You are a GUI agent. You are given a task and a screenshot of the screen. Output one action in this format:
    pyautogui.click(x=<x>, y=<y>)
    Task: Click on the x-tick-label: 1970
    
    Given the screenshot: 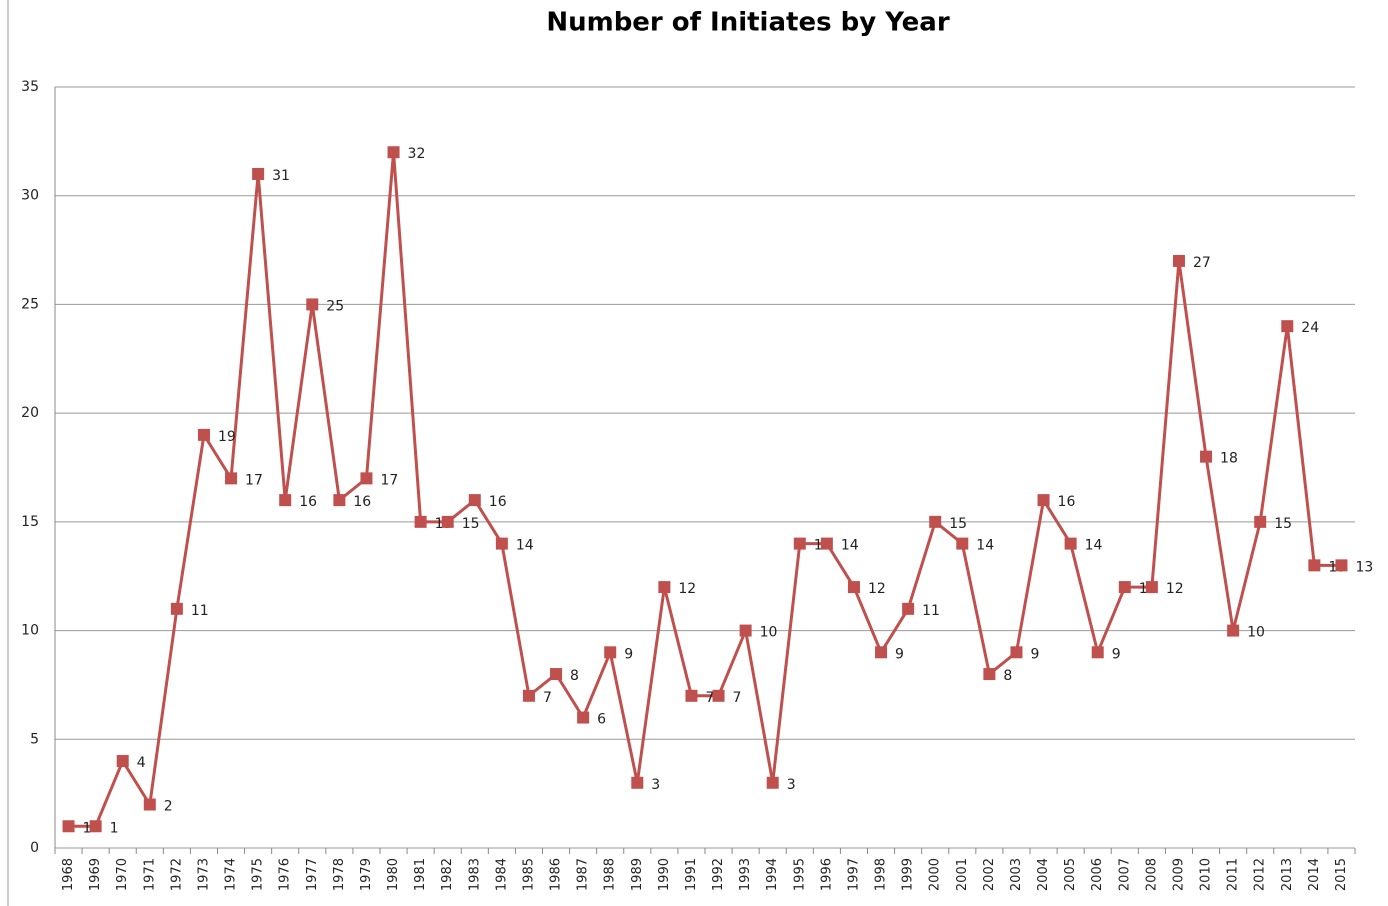 What is the action you would take?
    pyautogui.click(x=122, y=874)
    